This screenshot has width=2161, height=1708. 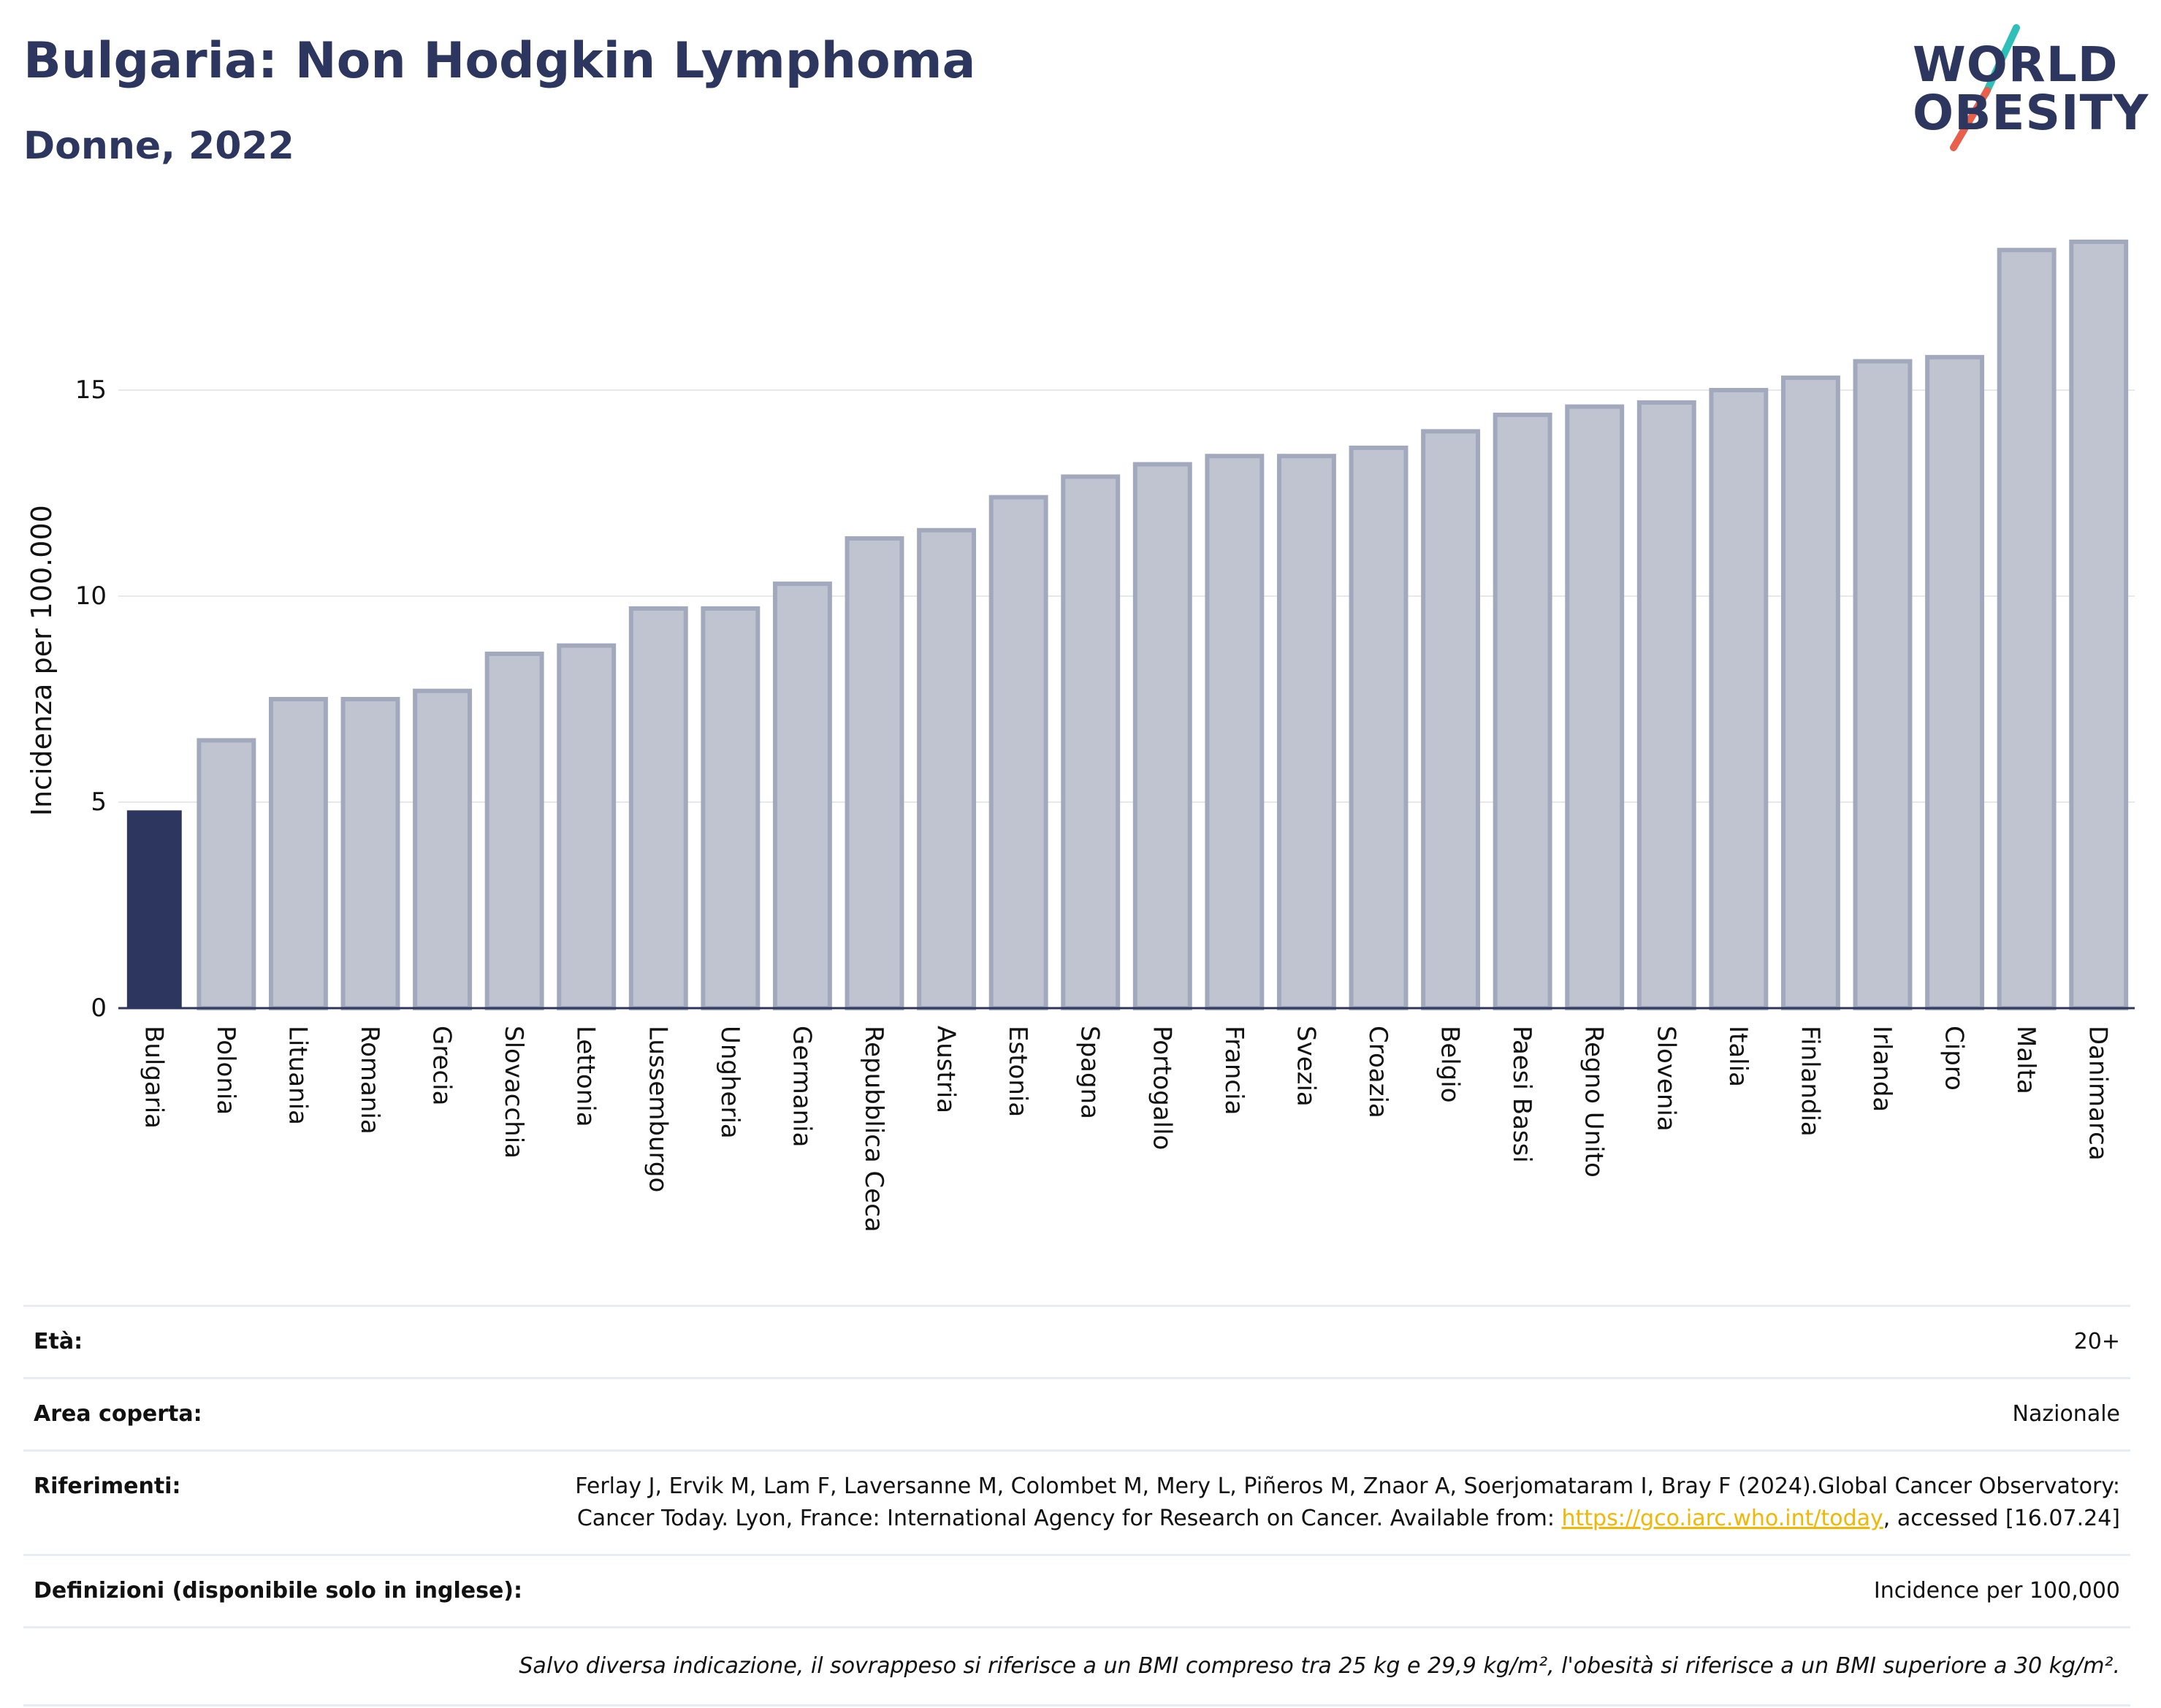 I want to click on x-label-slovenia: Slovenia, so click(x=1665, y=1079).